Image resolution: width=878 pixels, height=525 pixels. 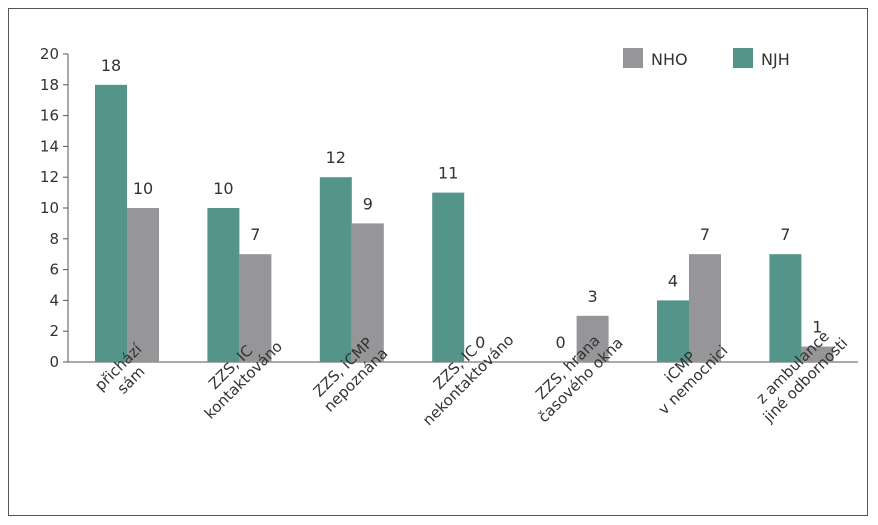 I want to click on y-tick-label: 16, so click(x=49, y=116).